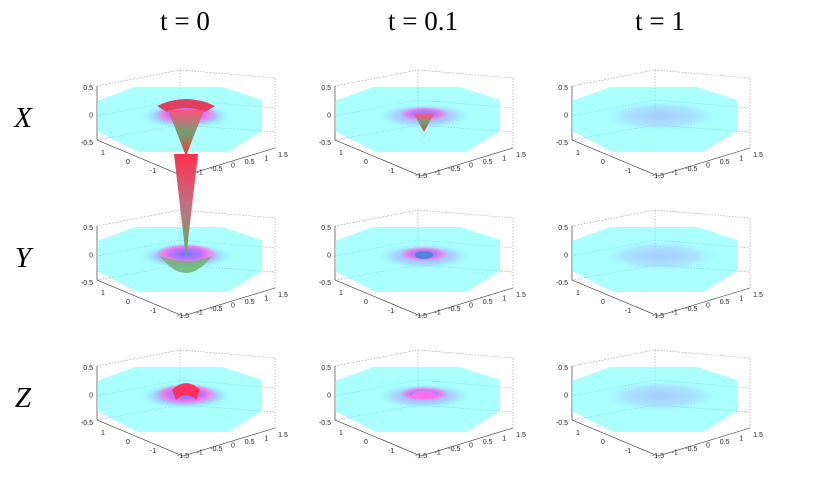 Image resolution: width=830 pixels, height=504 pixels. I want to click on surface-peak, so click(186, 391).